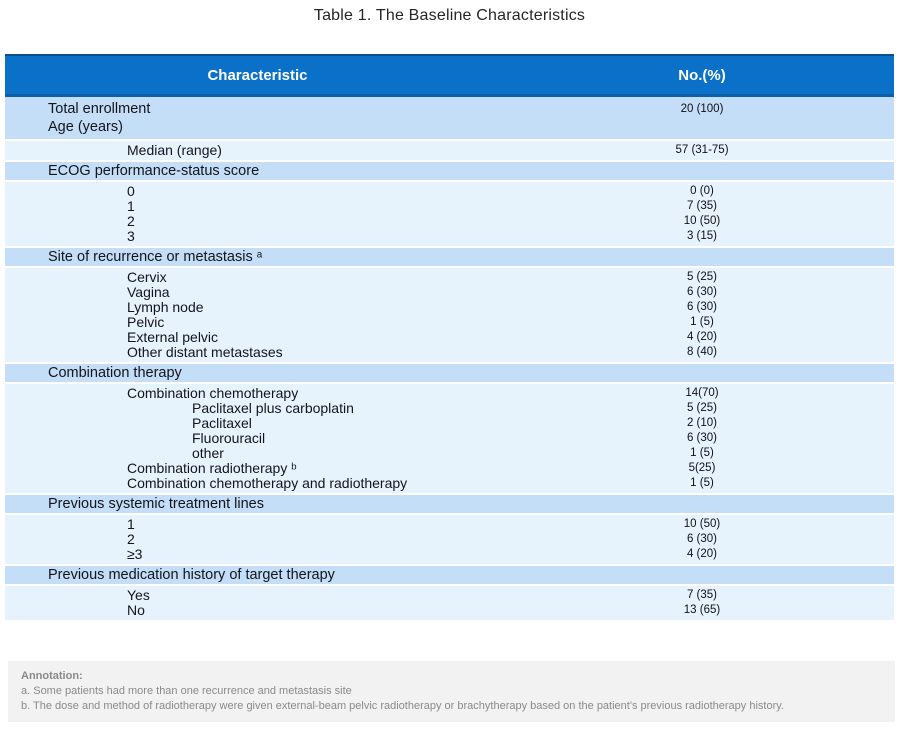  I want to click on row-label: ≥3, so click(135, 554).